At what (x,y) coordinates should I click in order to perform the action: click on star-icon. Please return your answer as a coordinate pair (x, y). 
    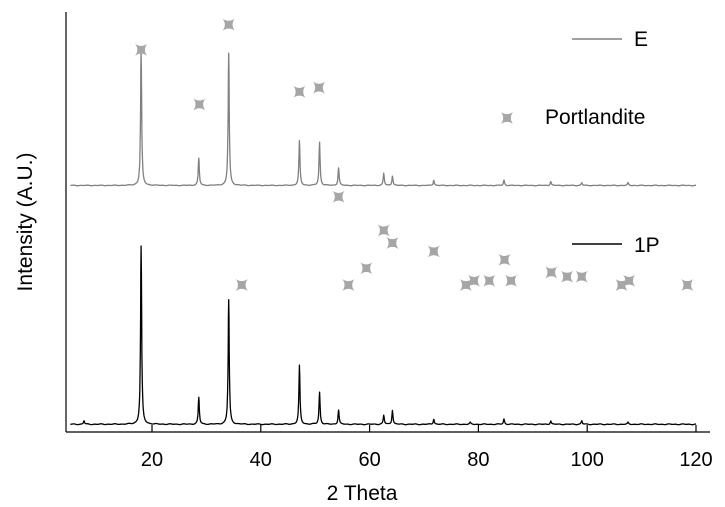
    Looking at the image, I should click on (507, 118).